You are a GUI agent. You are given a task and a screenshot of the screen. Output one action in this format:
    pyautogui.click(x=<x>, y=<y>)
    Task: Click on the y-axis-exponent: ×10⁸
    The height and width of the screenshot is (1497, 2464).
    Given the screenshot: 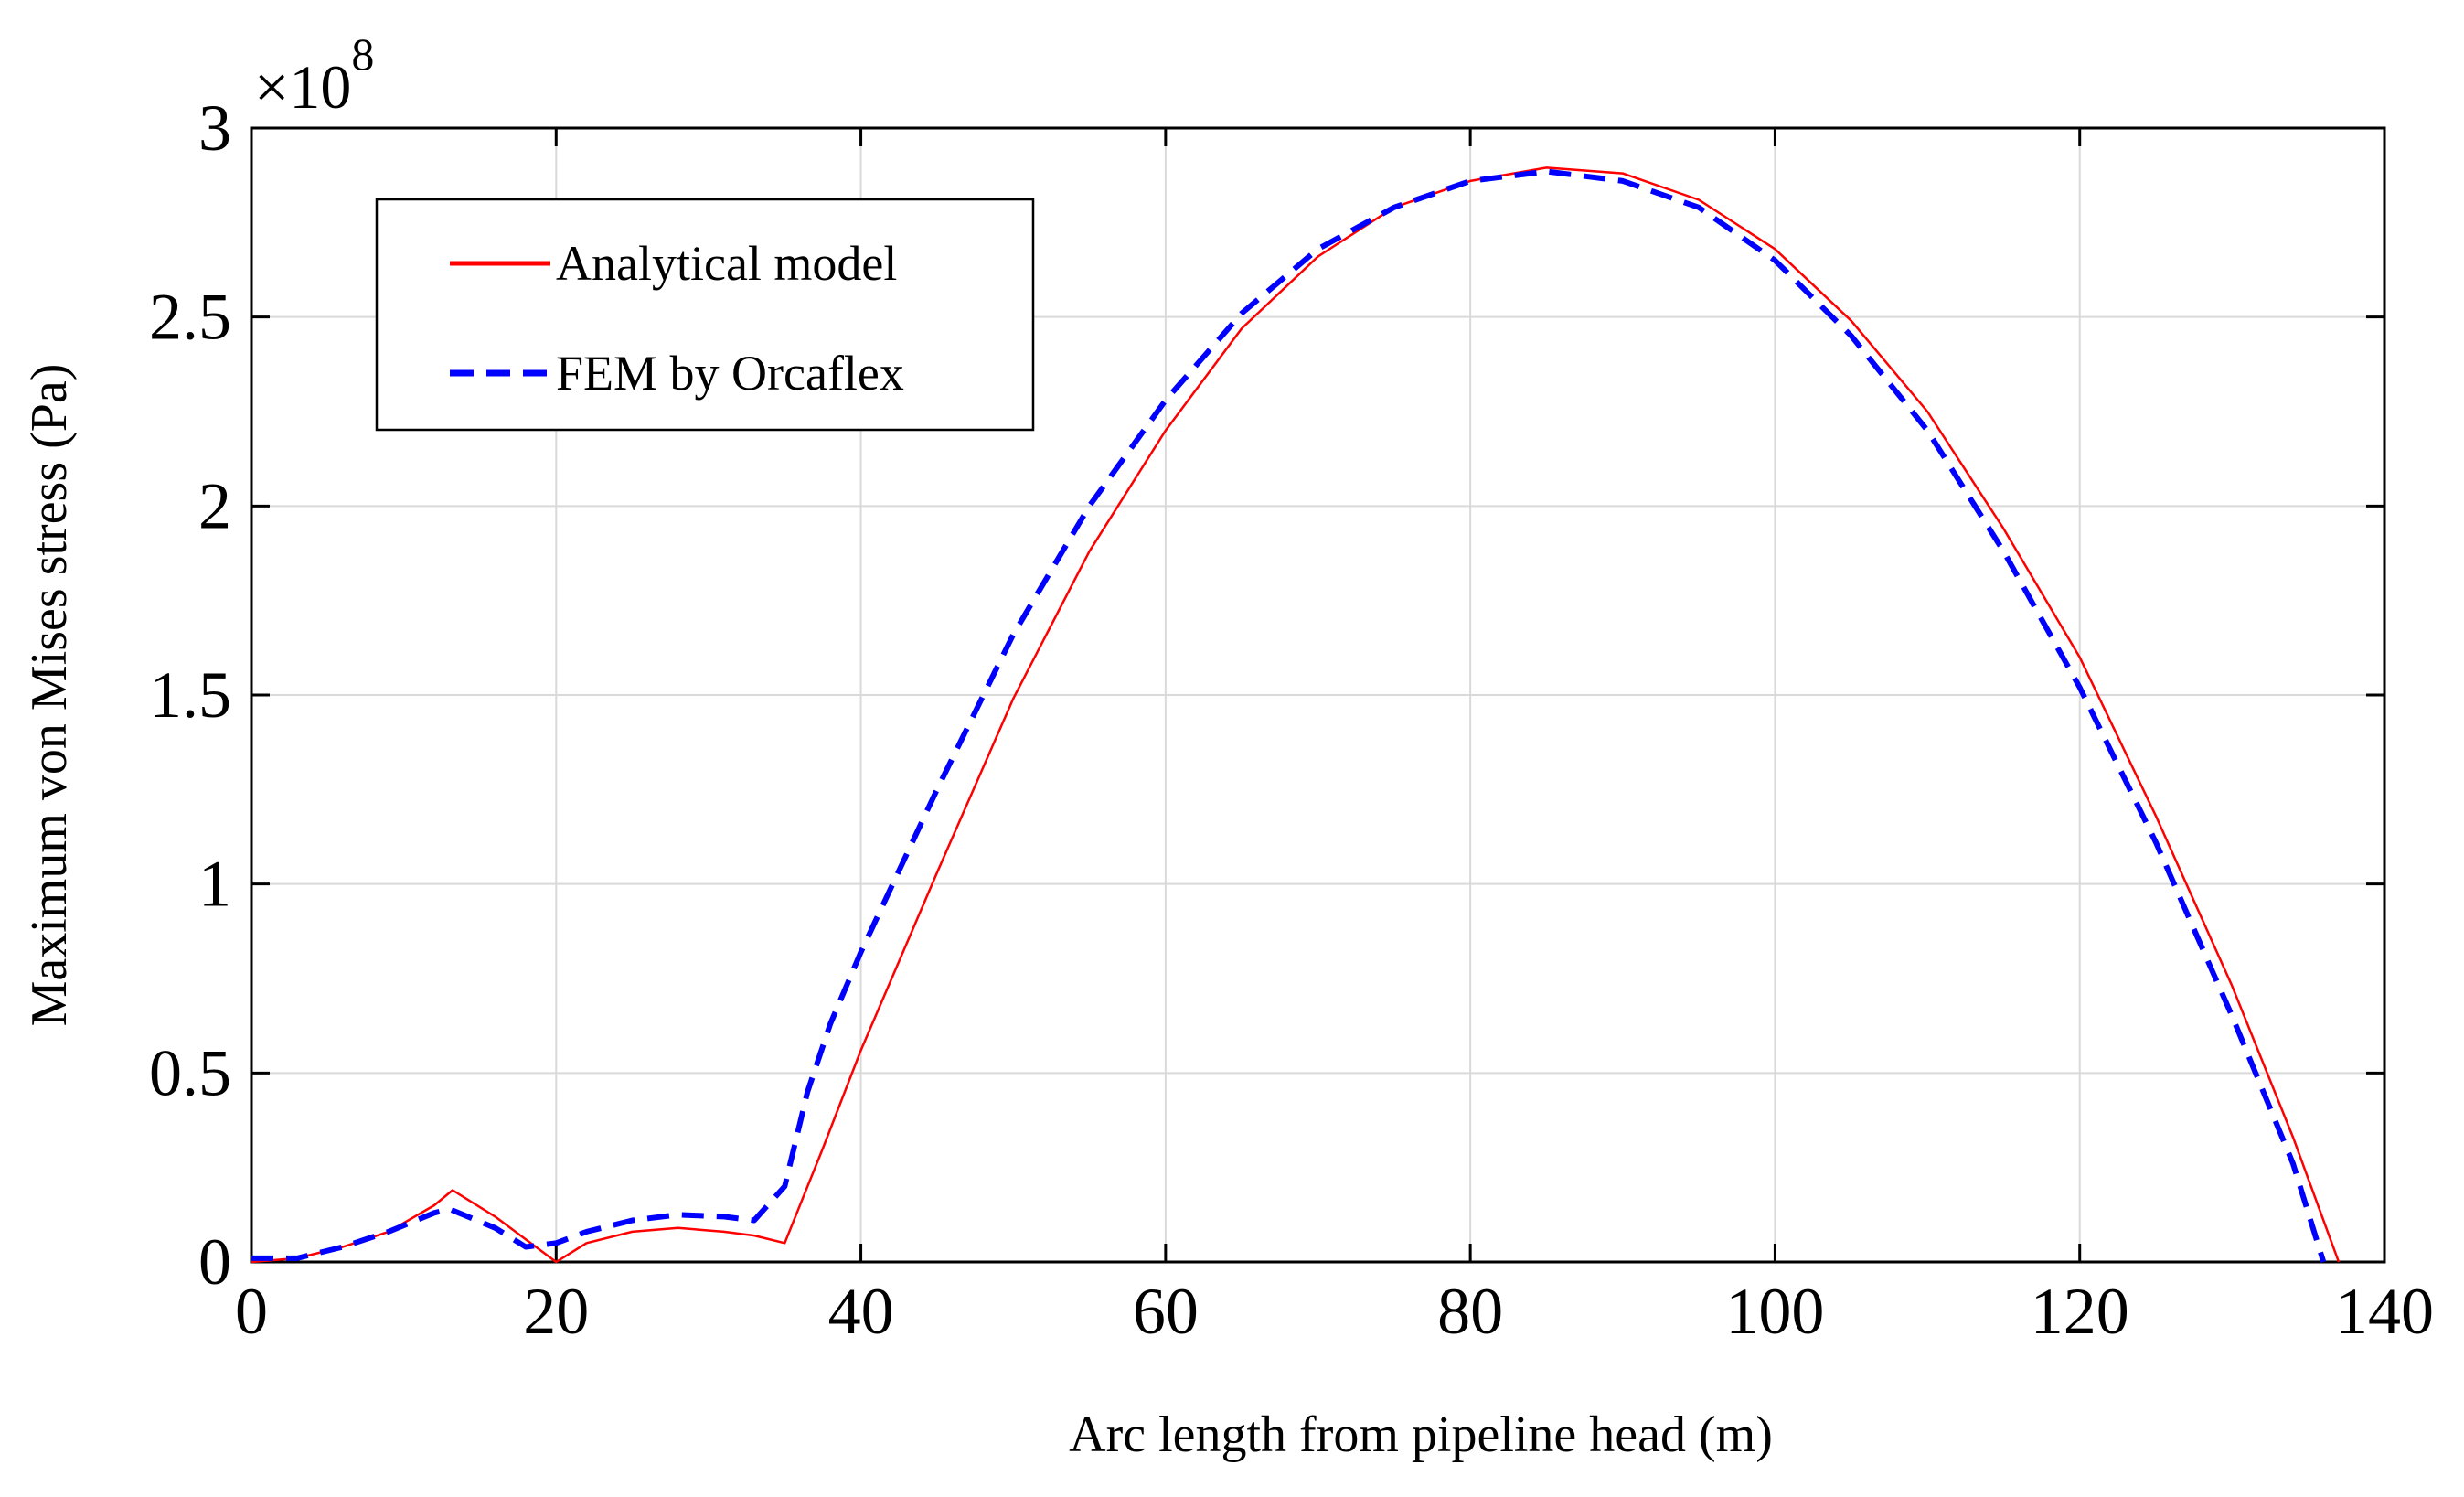 What is the action you would take?
    pyautogui.click(x=314, y=75)
    